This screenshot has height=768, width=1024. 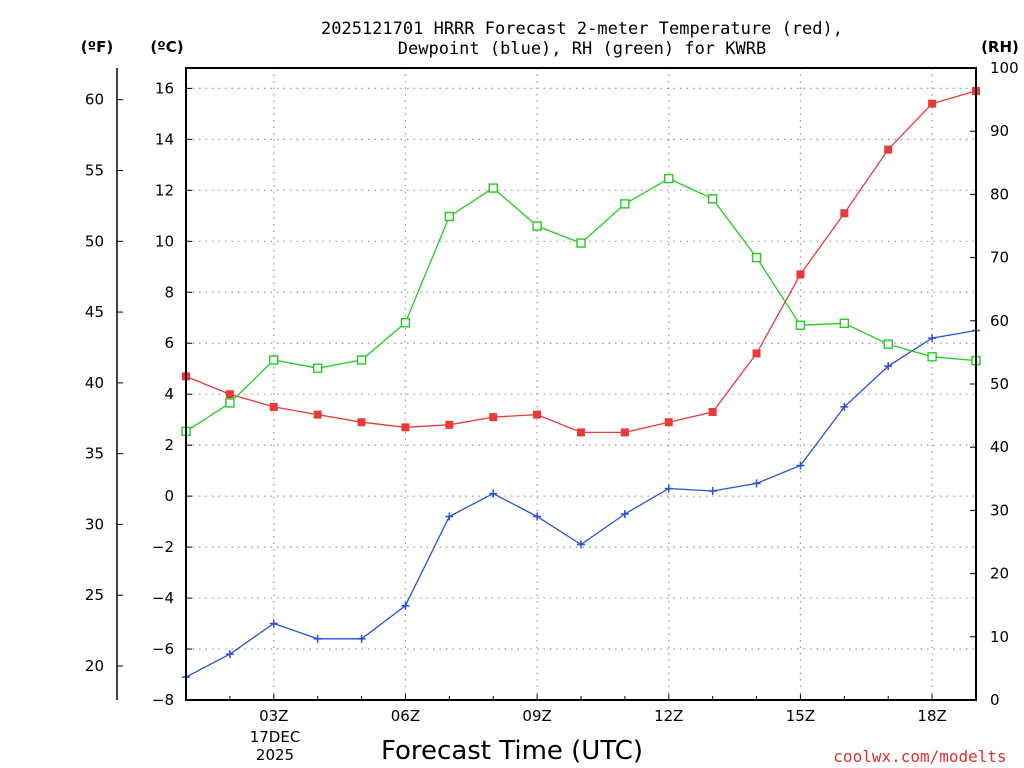 I want to click on fahrenheit-tick-label: 45, so click(x=94, y=312).